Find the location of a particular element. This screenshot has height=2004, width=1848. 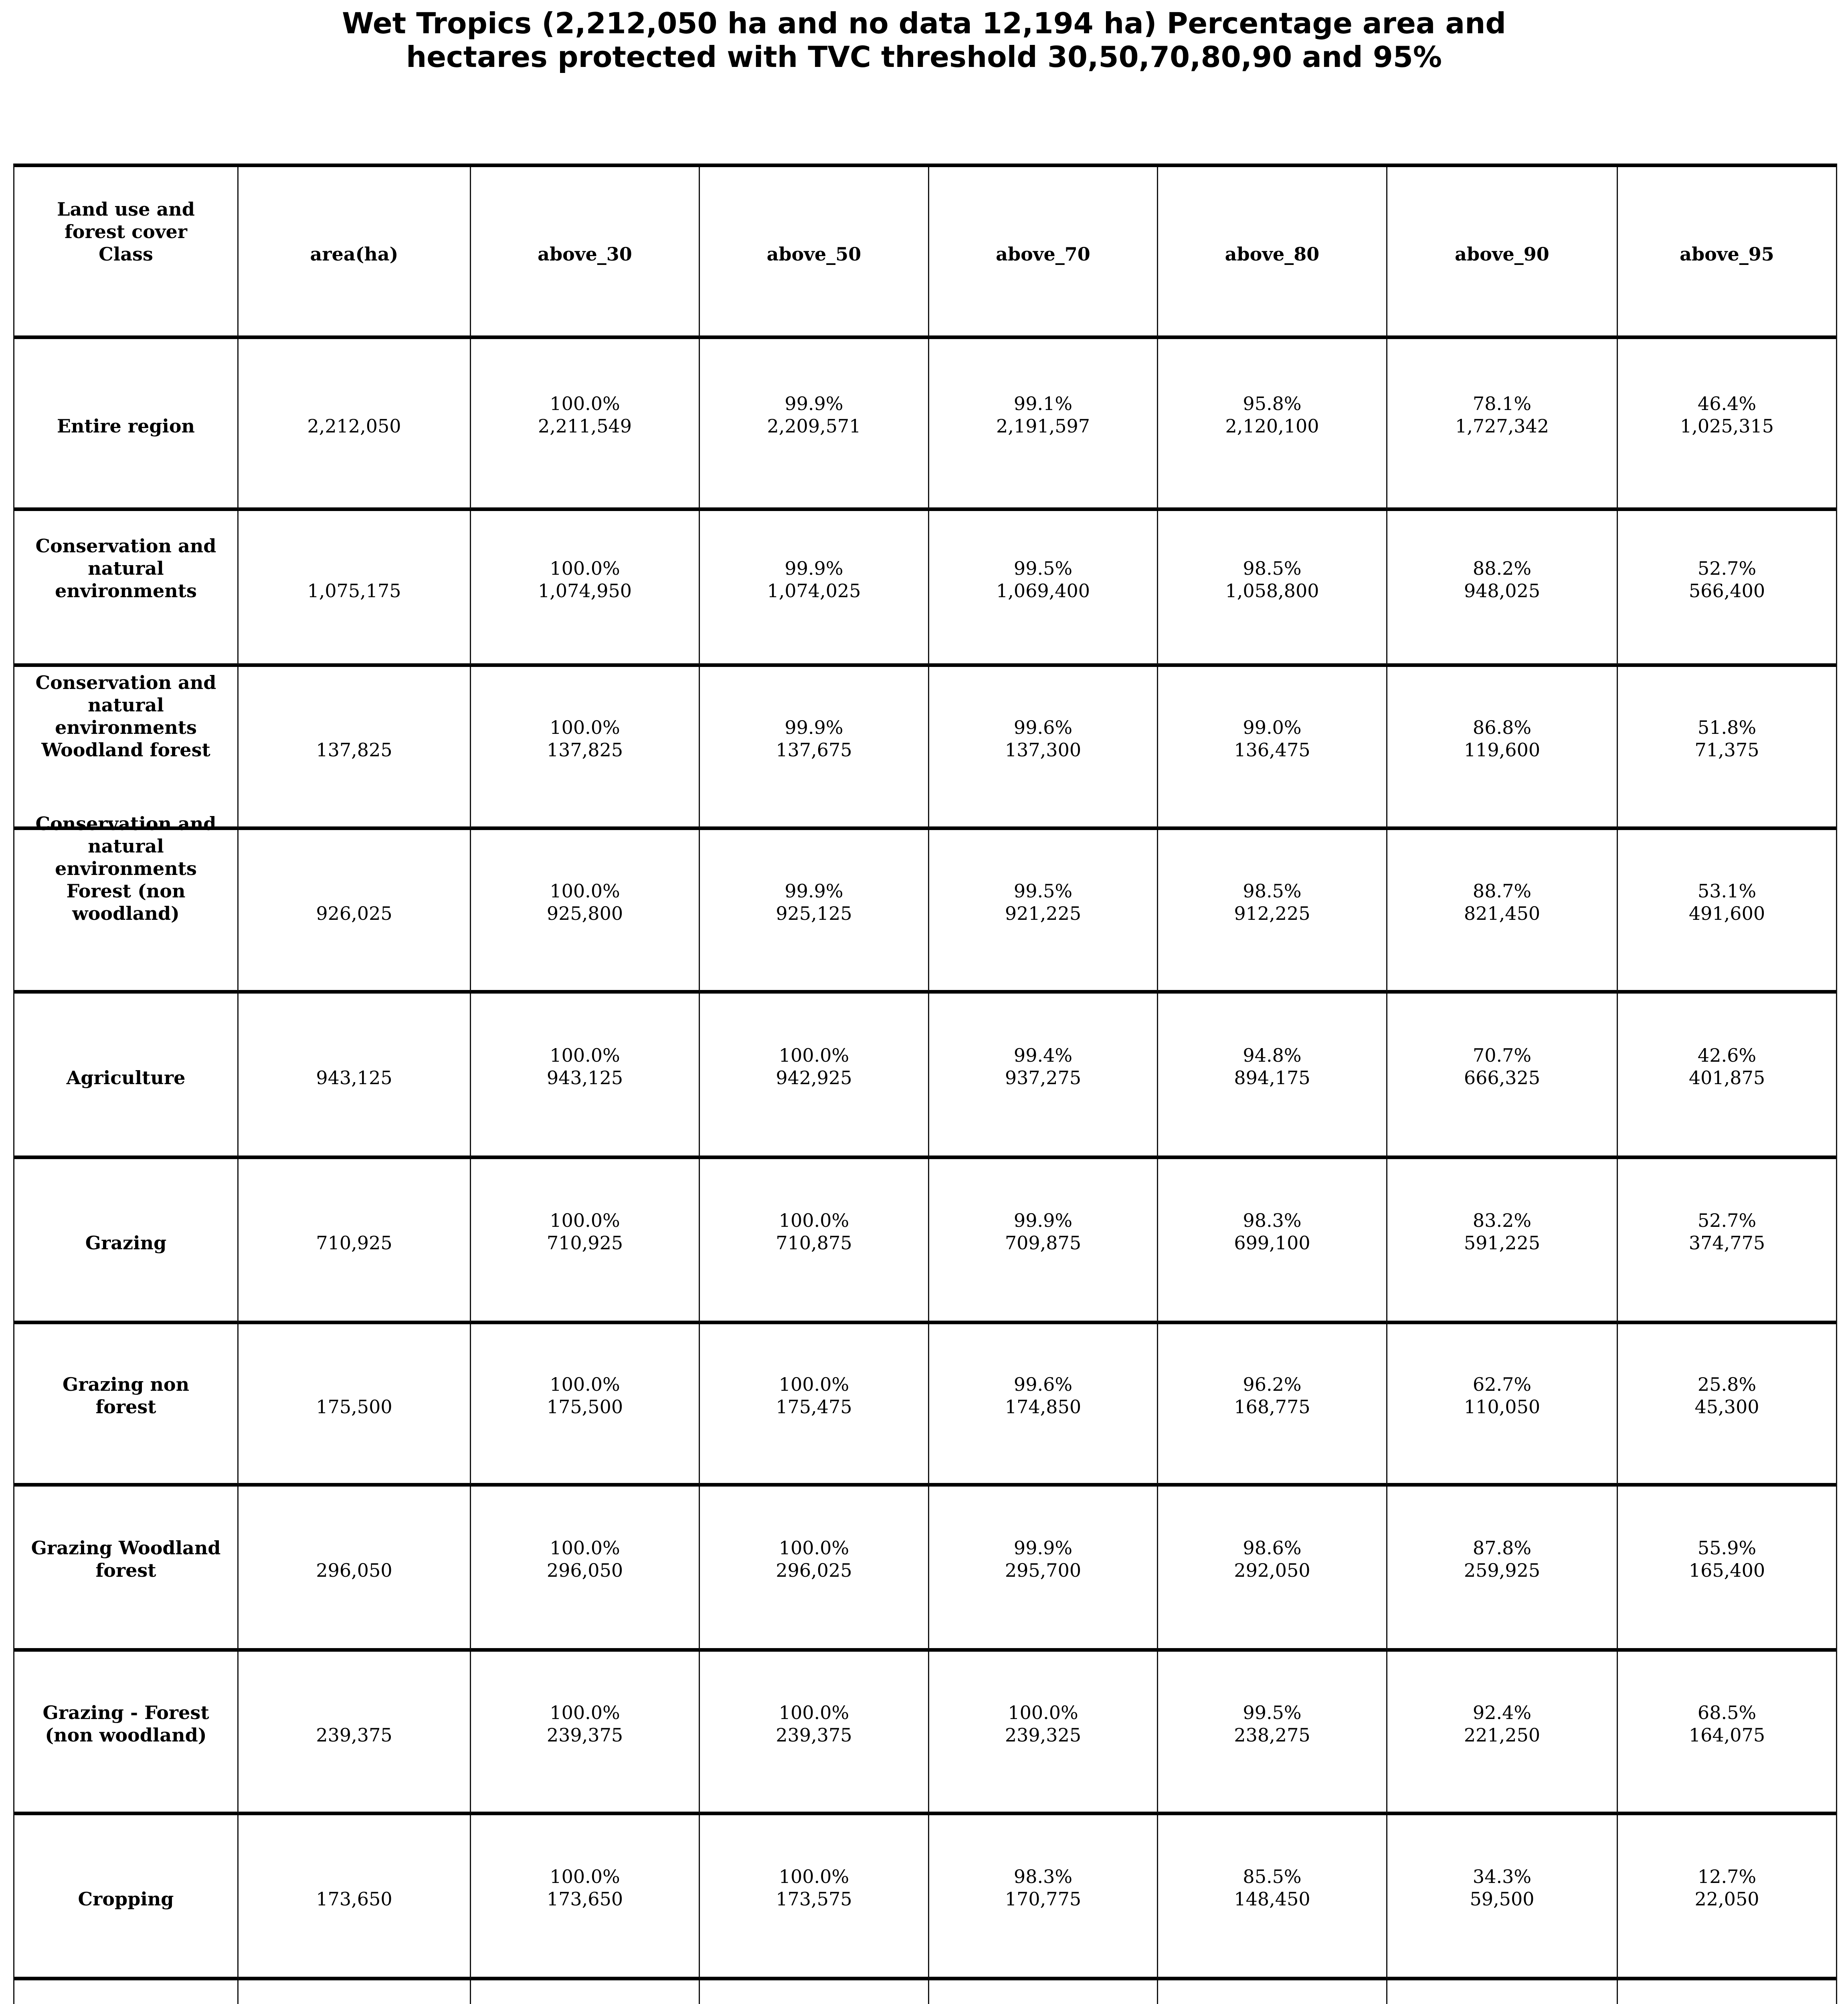

data-cell: 100.0% 1,074,950 is located at coordinates (585, 589).